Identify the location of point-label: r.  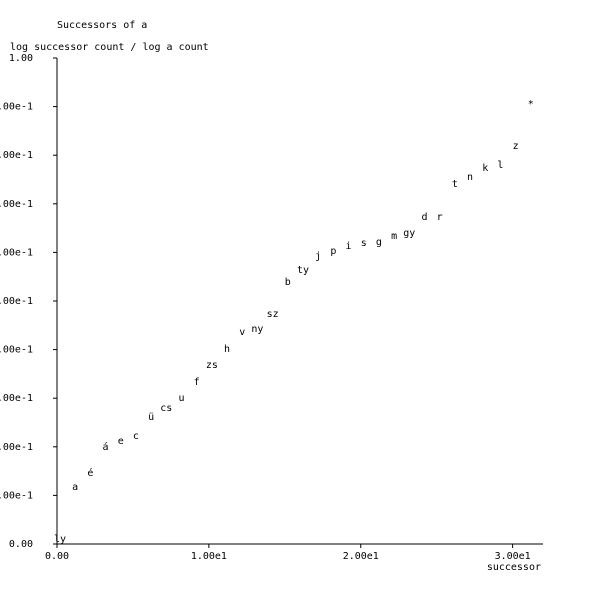
(440, 217).